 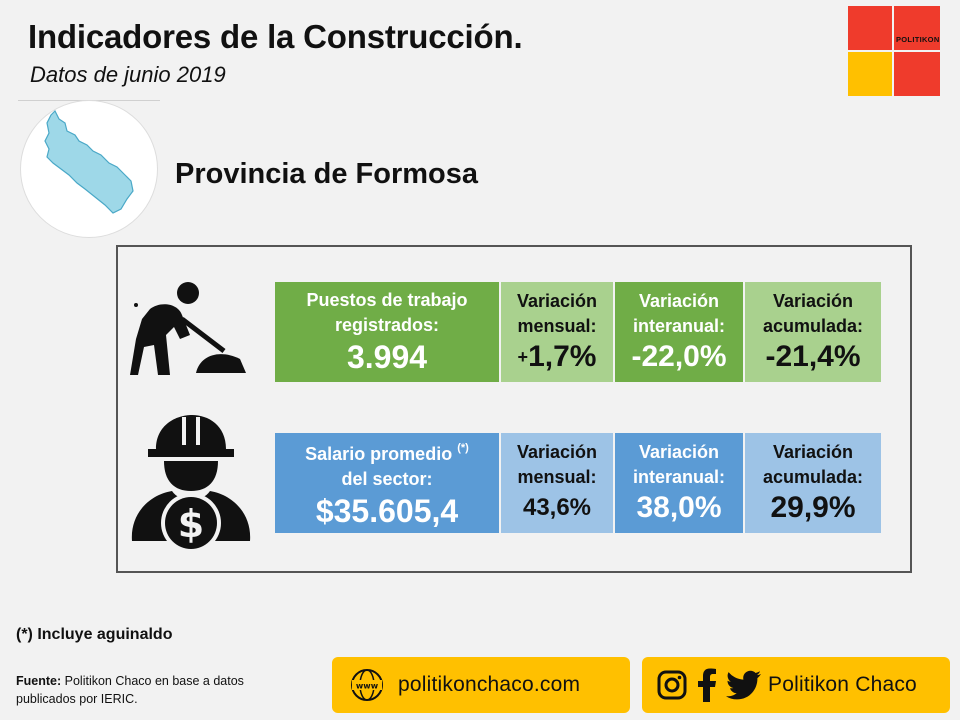 What do you see at coordinates (918, 39) in the screenshot?
I see `logo-brand-text: POLITIKON` at bounding box center [918, 39].